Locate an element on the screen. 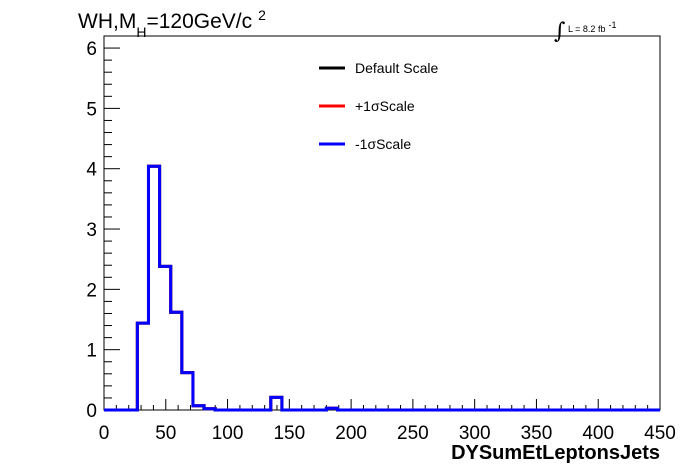 This screenshot has height=472, width=696. legend-entry: -1σScale is located at coordinates (383, 144).